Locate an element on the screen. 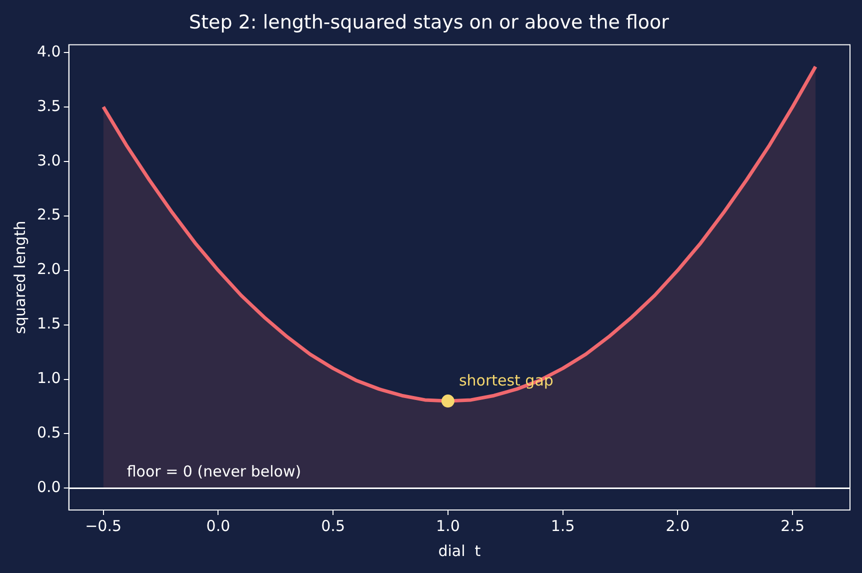  y-tick-label: 4.0 is located at coordinates (48, 51).